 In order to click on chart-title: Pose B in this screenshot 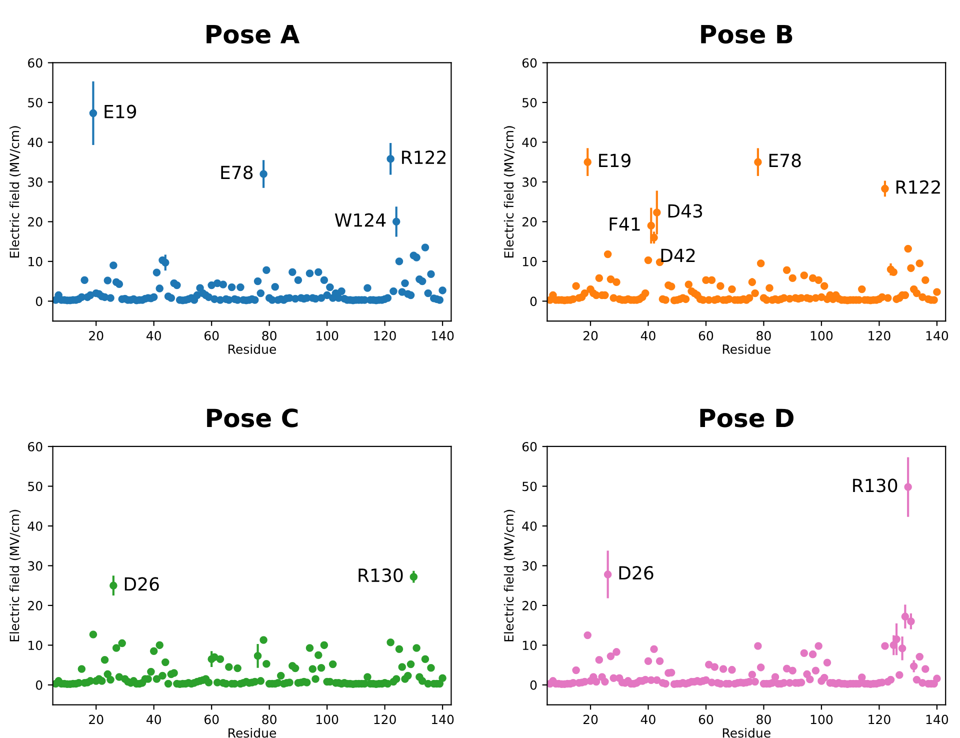, I will do `click(746, 34)`.